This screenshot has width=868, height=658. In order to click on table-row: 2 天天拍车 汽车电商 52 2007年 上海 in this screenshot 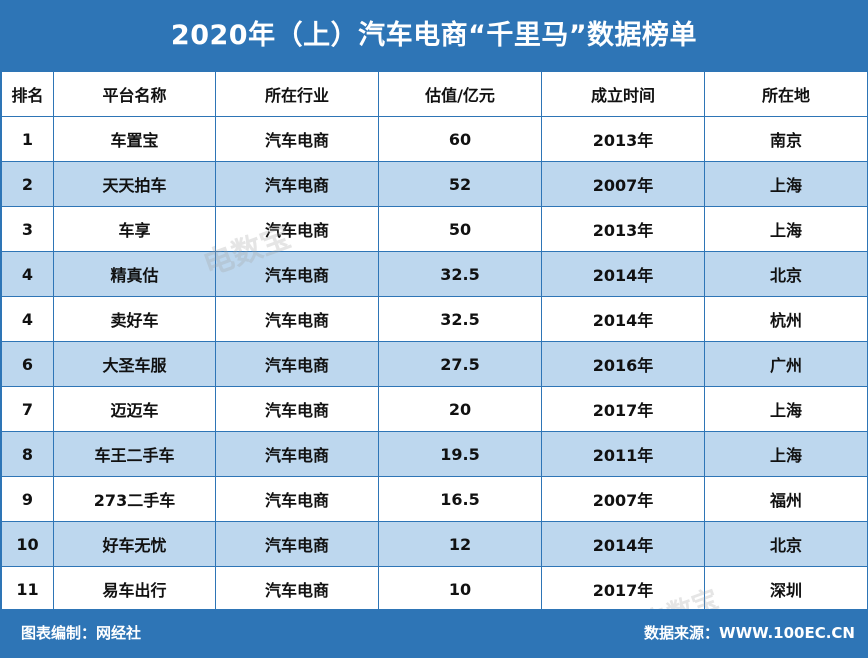, I will do `click(434, 184)`.